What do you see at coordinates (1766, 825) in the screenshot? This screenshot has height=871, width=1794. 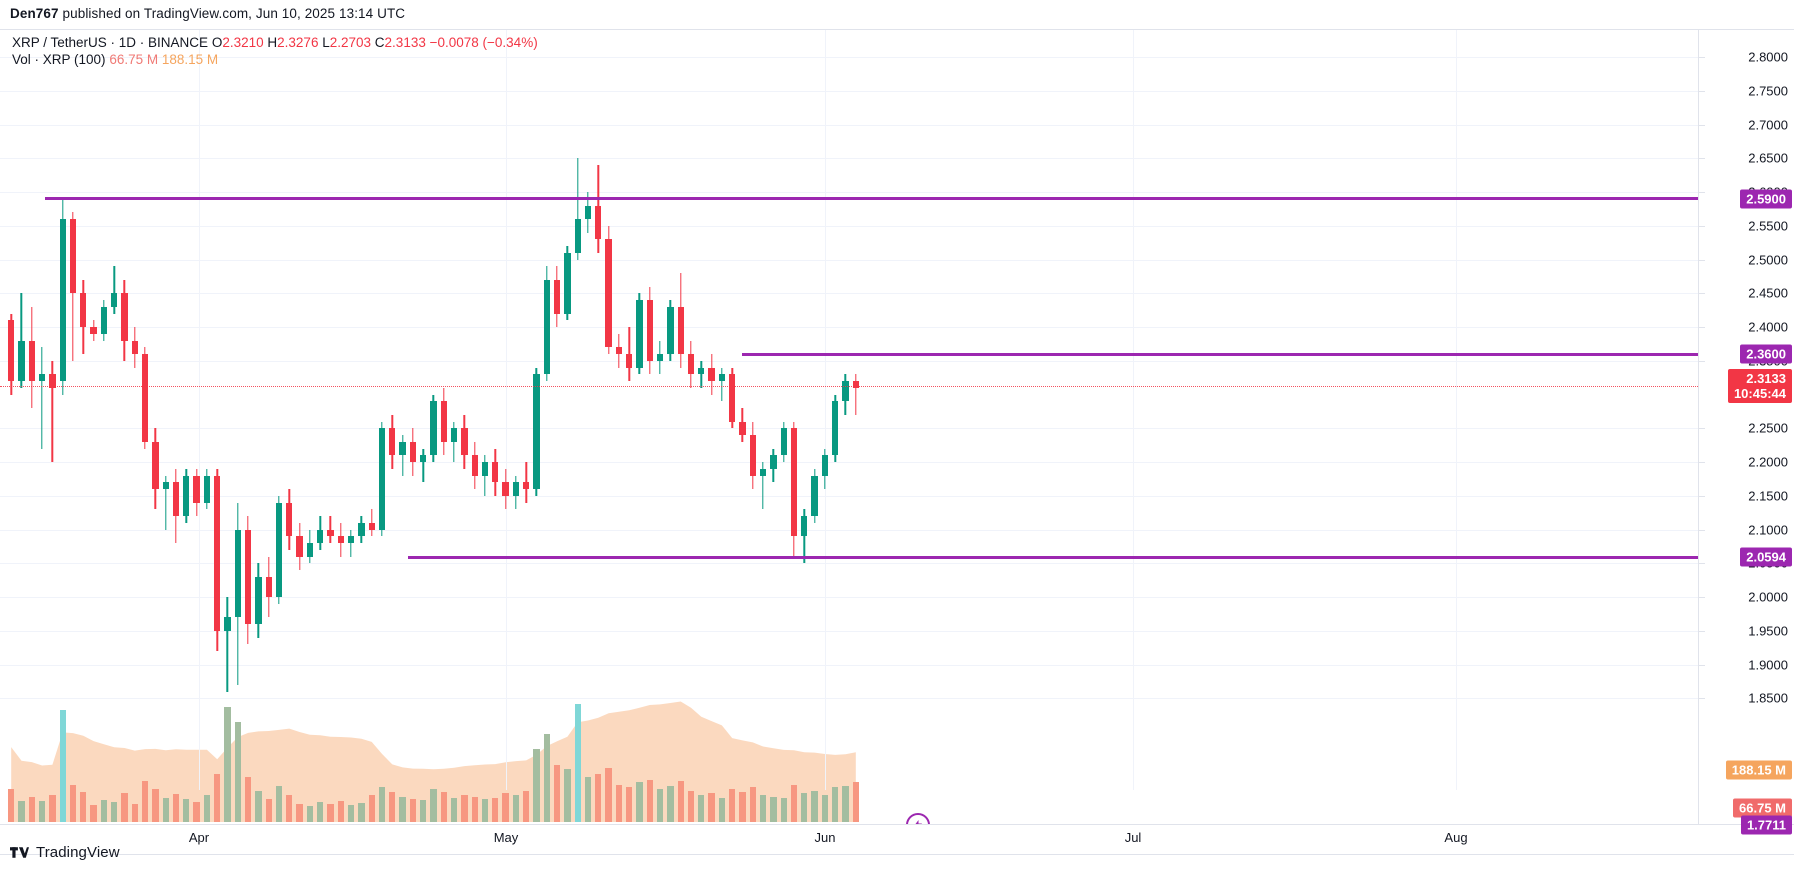 I see `price-label-volume-low: 1.7711` at bounding box center [1766, 825].